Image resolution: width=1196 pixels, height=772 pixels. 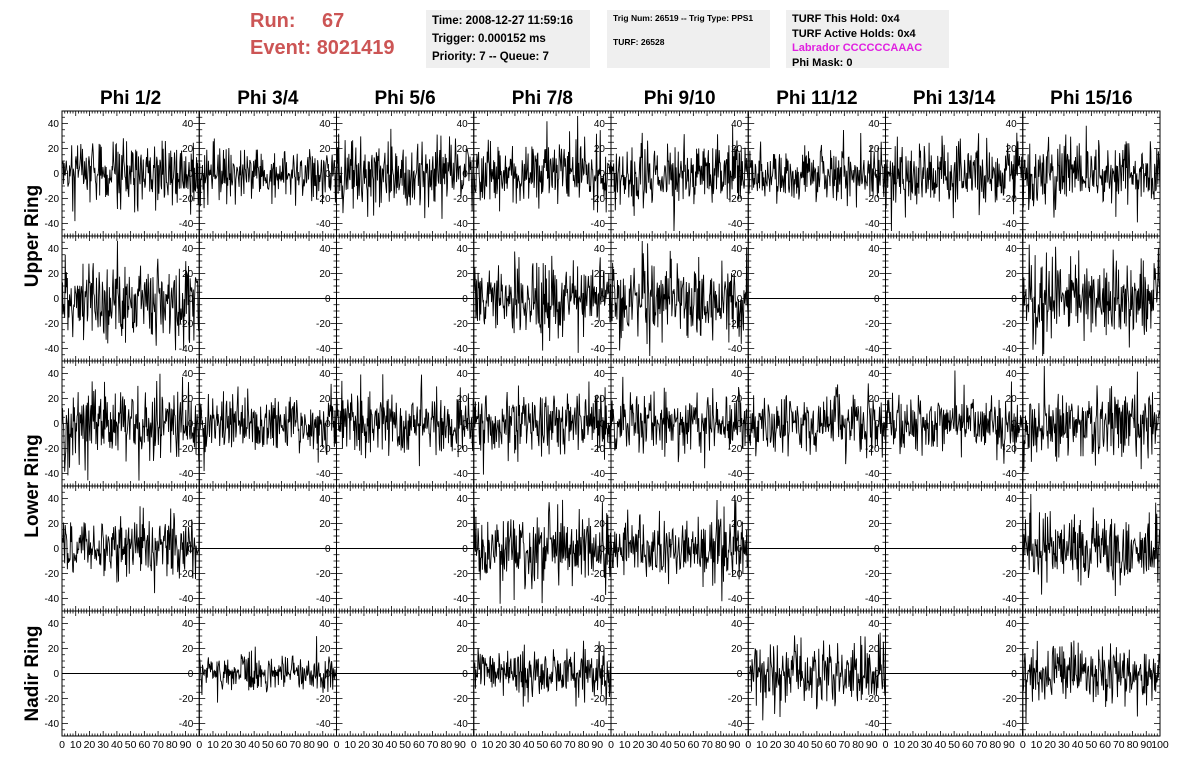 What do you see at coordinates (816, 419) in the screenshot?
I see `waveform-trace-r3-c6` at bounding box center [816, 419].